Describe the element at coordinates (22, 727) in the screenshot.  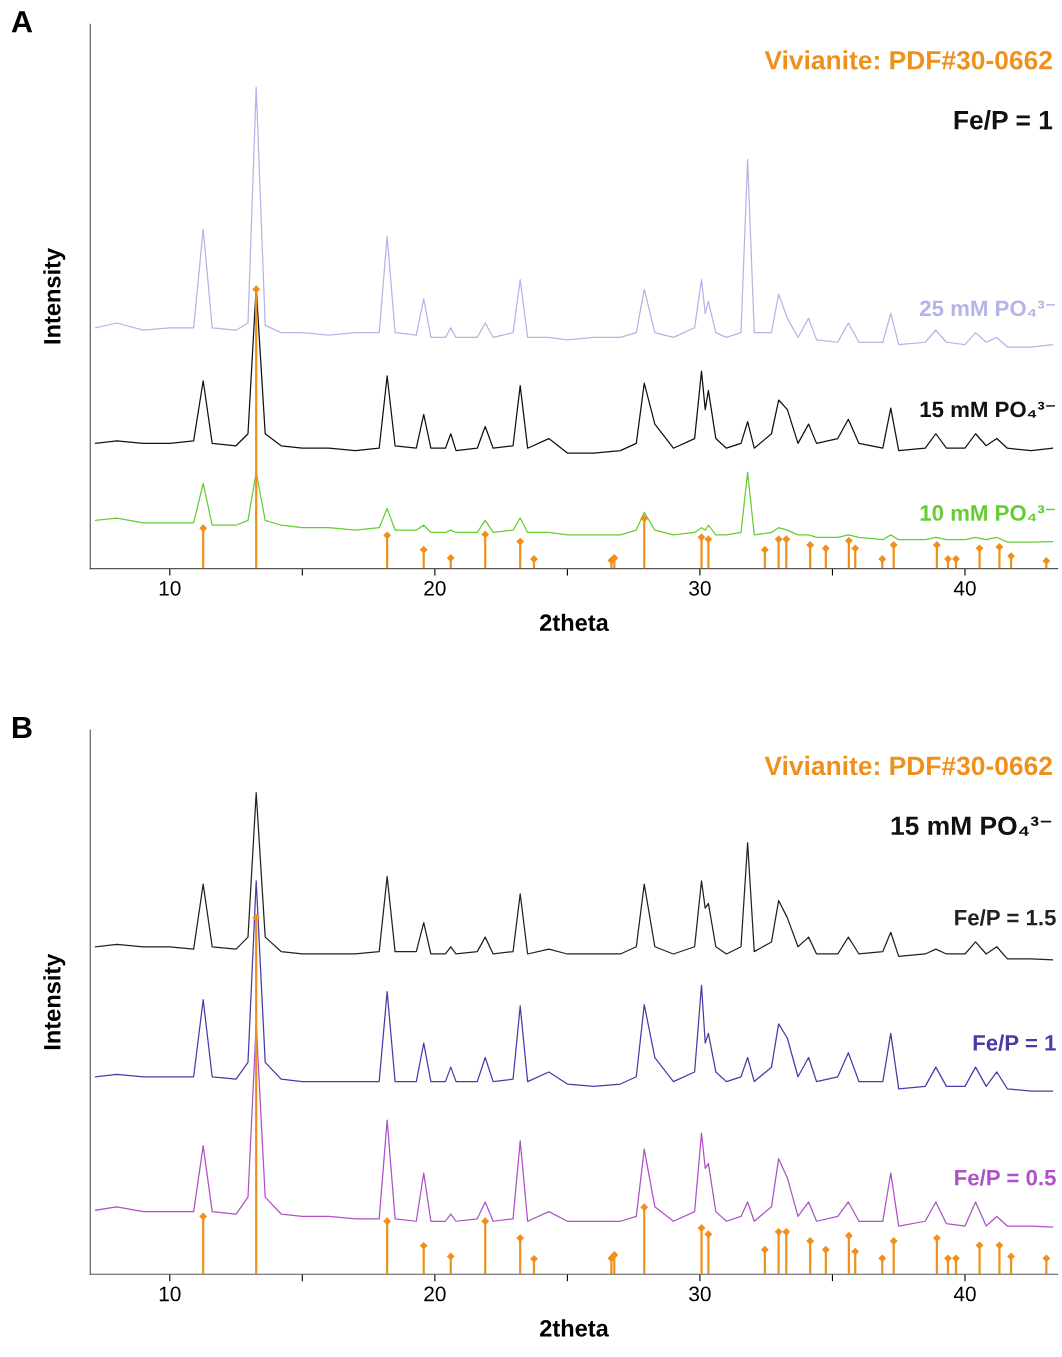
I see `chart-title: B` at that location.